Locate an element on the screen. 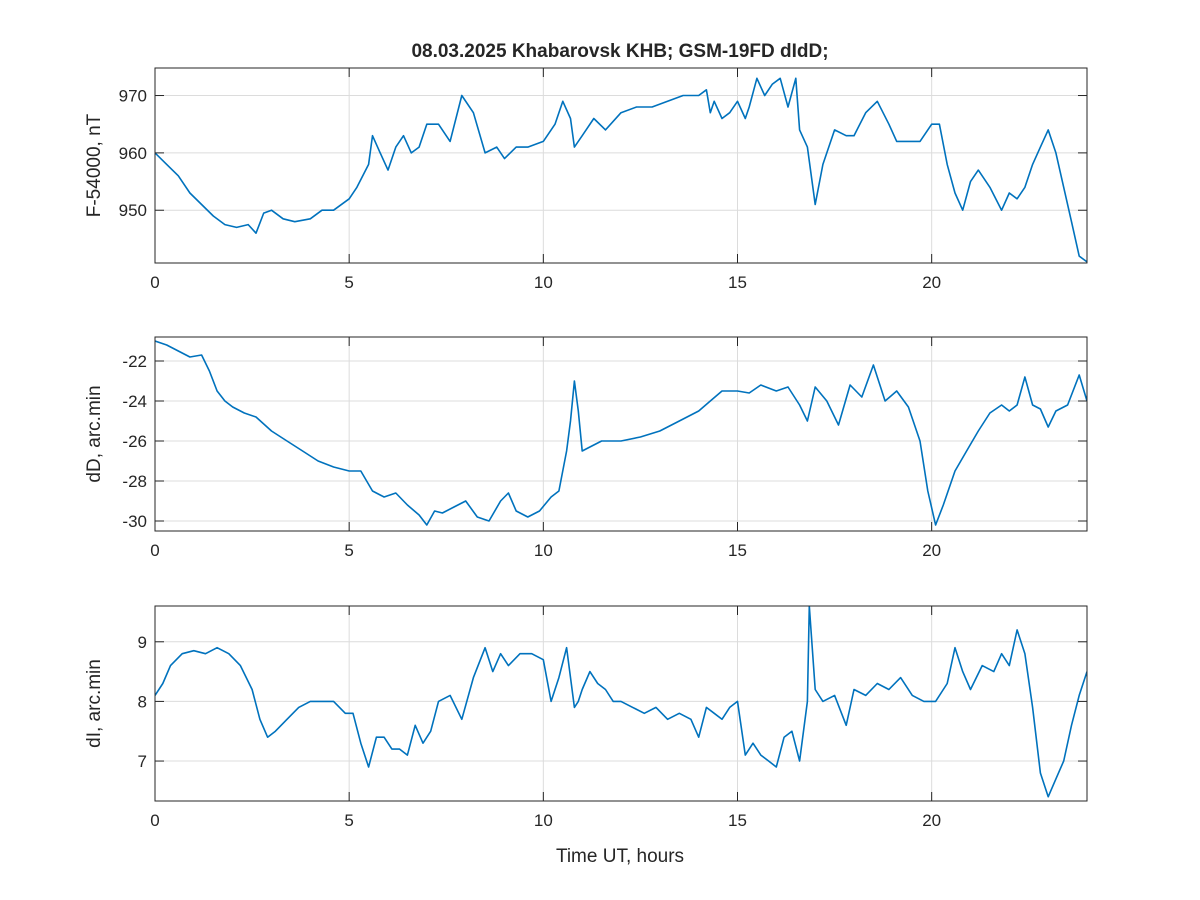  y-axis-label: dI, arc.min is located at coordinates (94, 703).